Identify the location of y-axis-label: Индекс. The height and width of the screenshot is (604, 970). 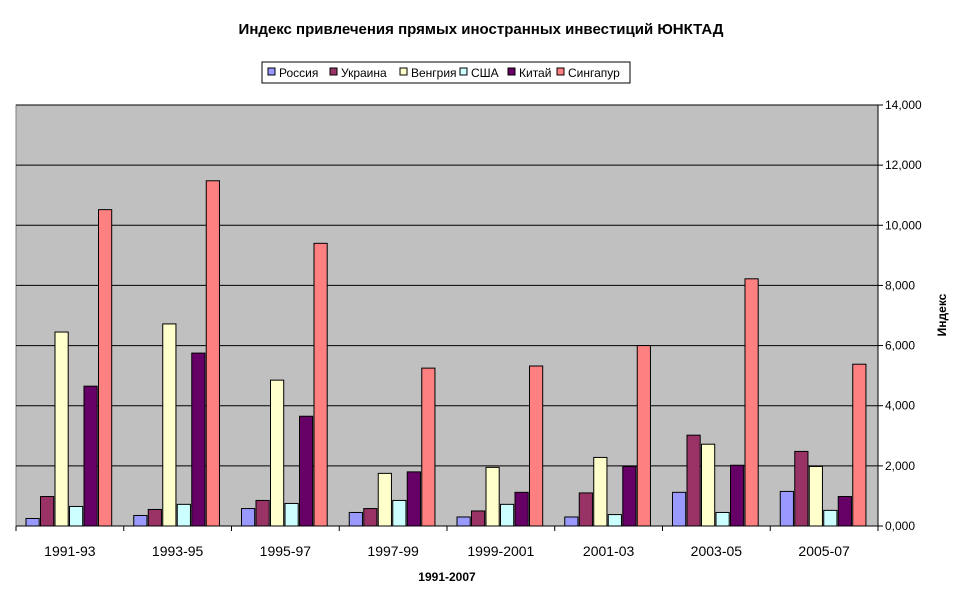
(942, 314).